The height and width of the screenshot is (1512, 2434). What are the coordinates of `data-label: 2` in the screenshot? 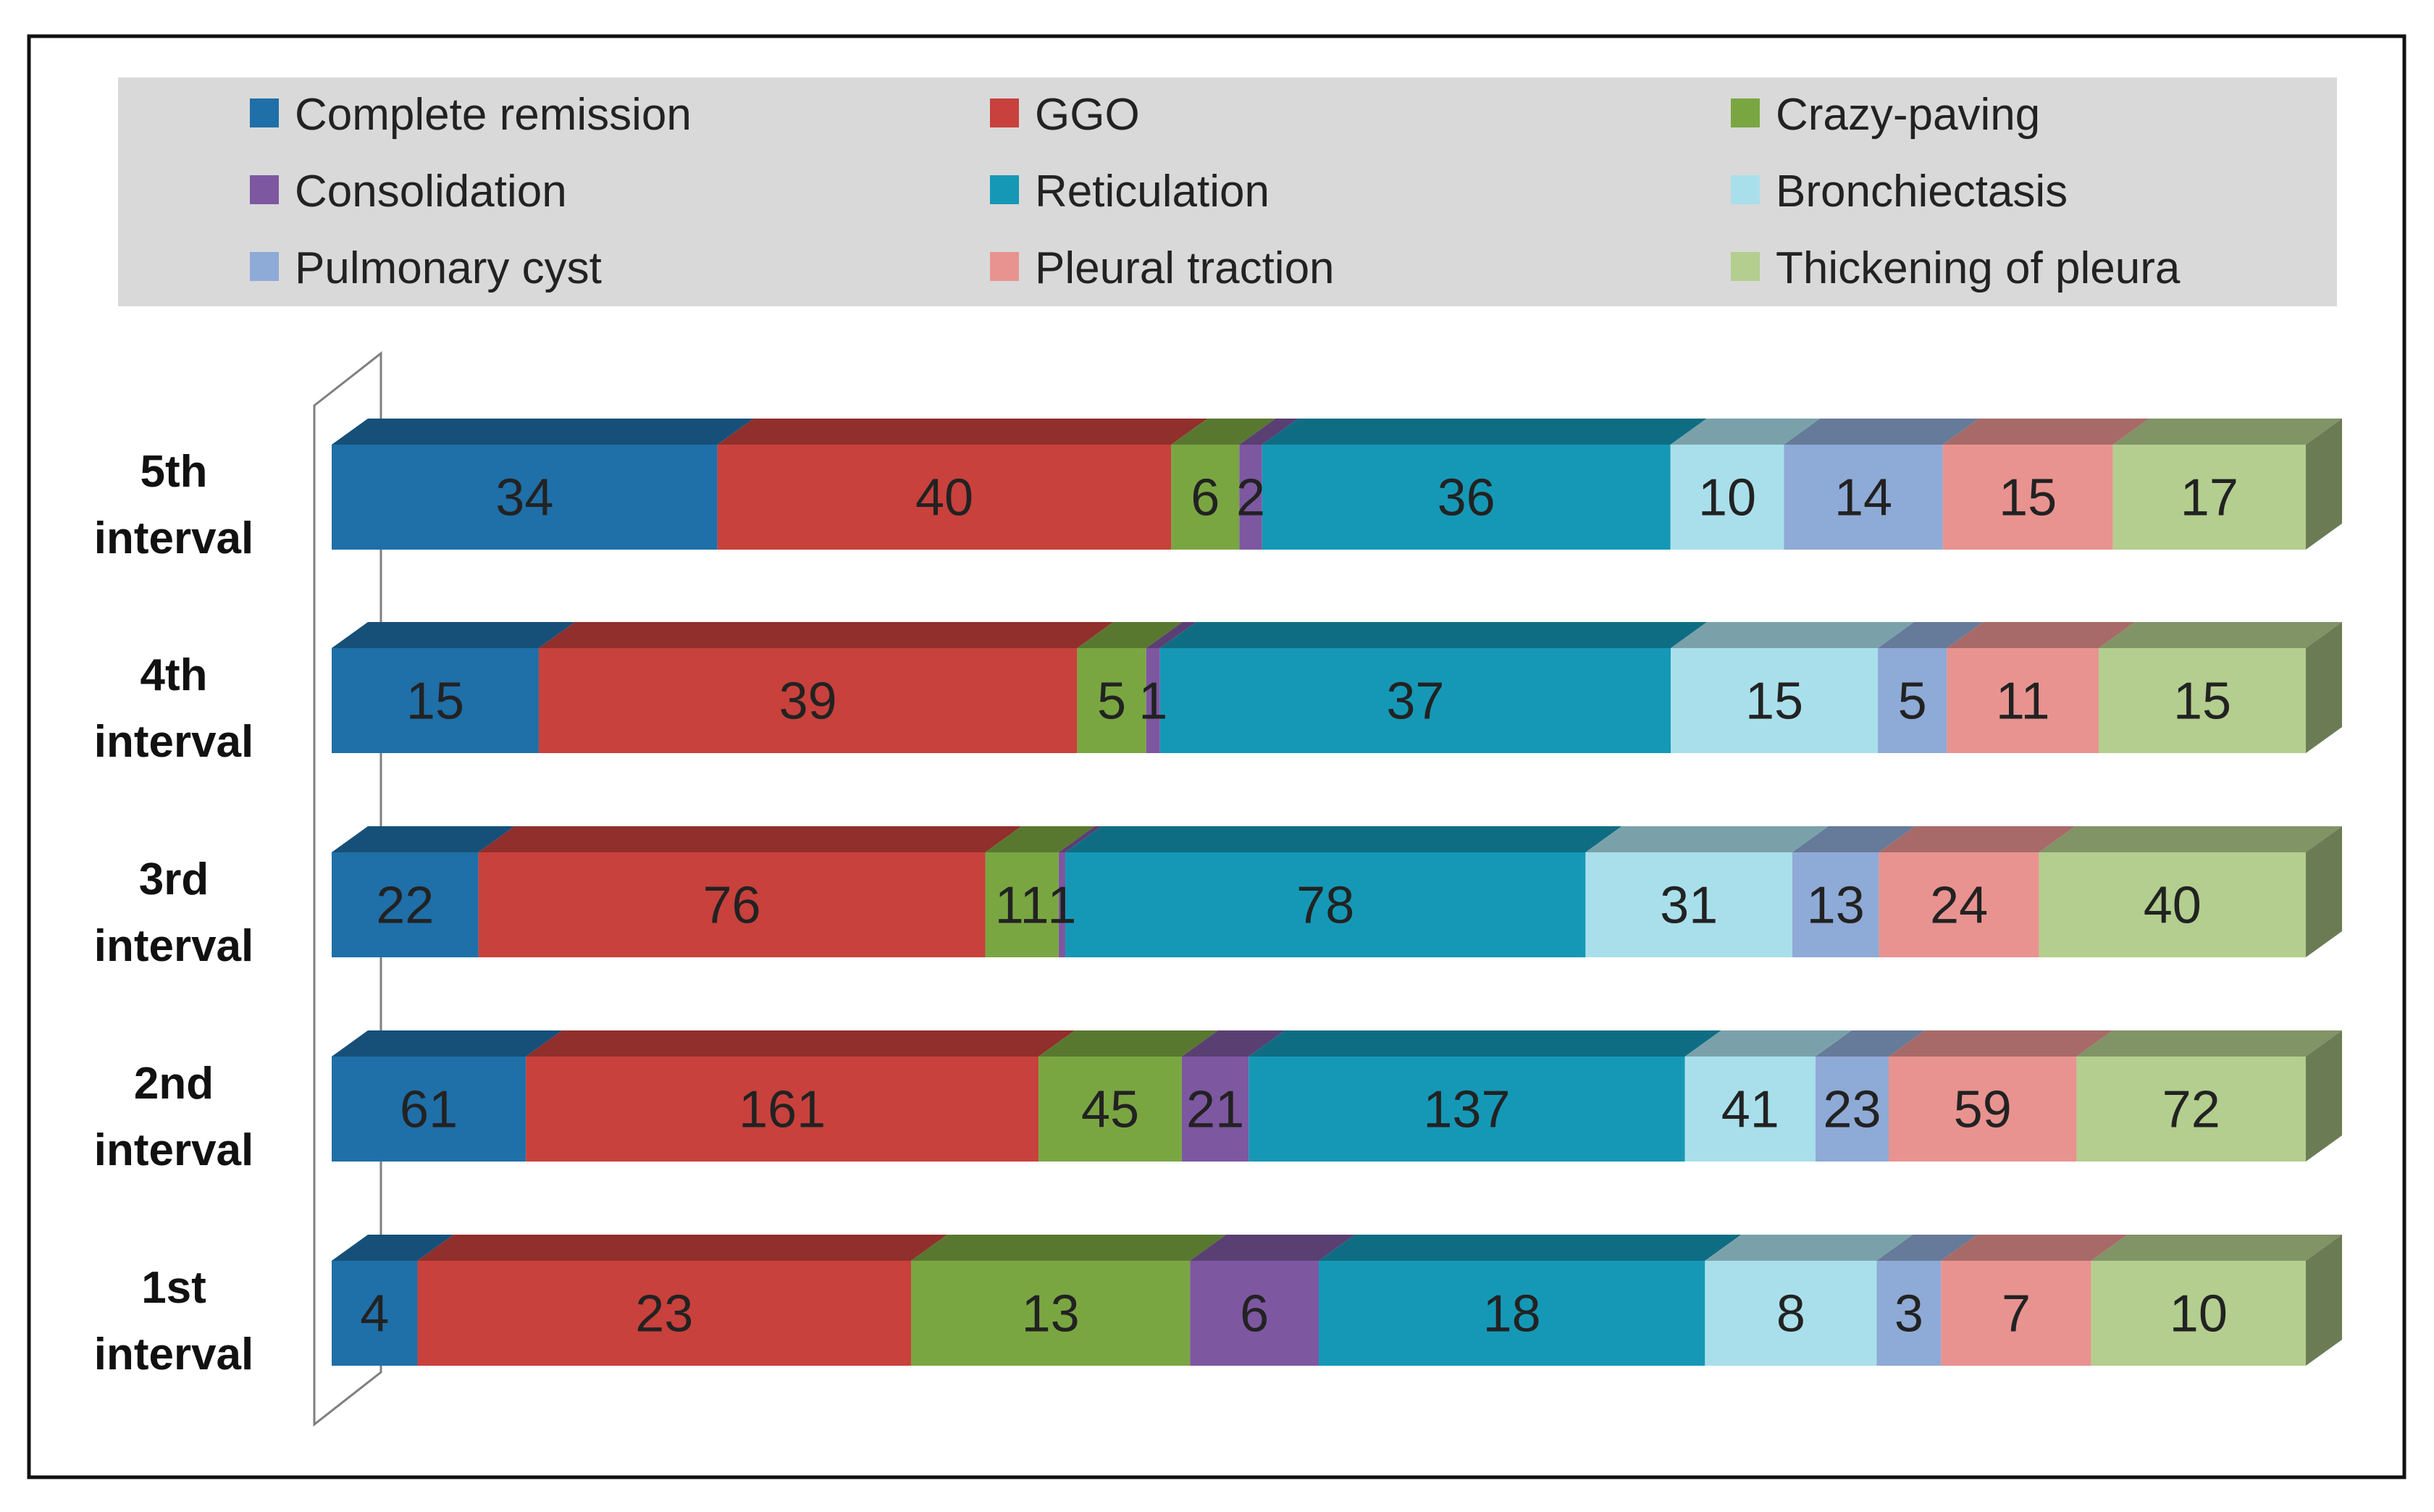 It's located at (1250, 498).